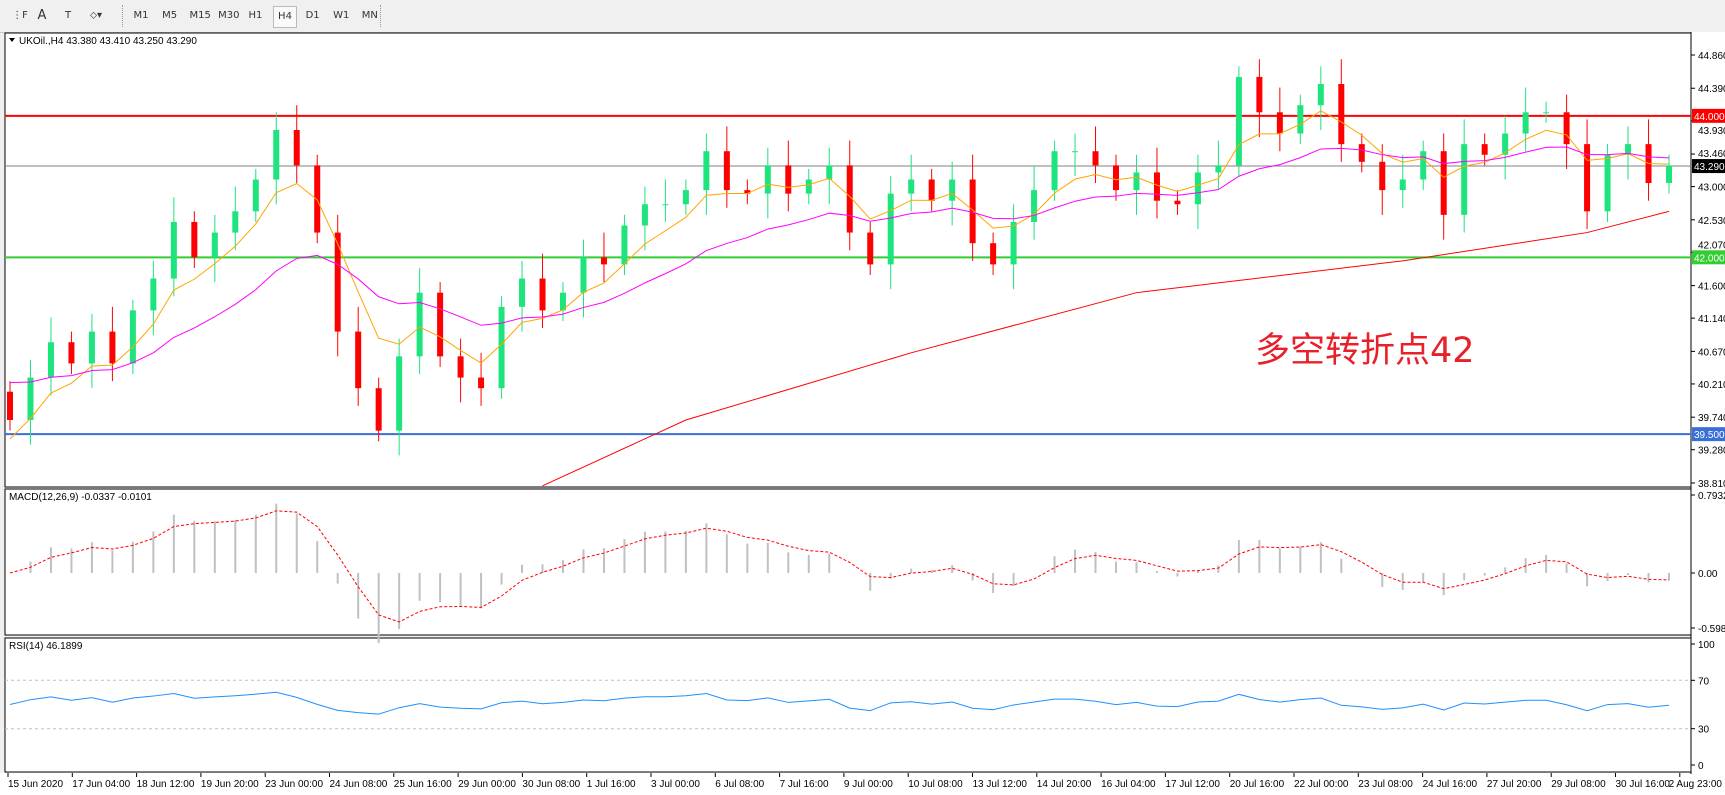  What do you see at coordinates (35, 784) in the screenshot?
I see `time-label: 15 Jun 2020` at bounding box center [35, 784].